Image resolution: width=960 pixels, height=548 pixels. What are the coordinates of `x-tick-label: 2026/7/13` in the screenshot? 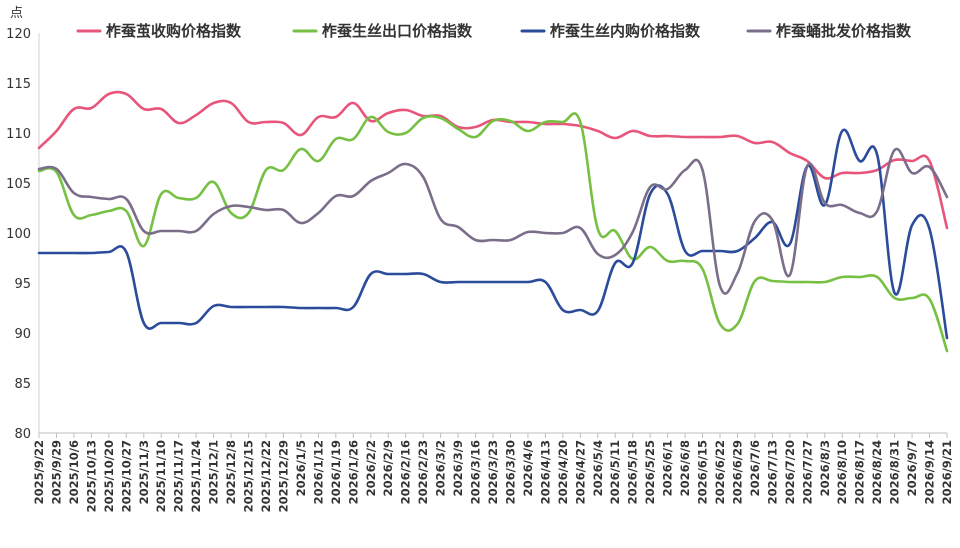 It's located at (772, 472).